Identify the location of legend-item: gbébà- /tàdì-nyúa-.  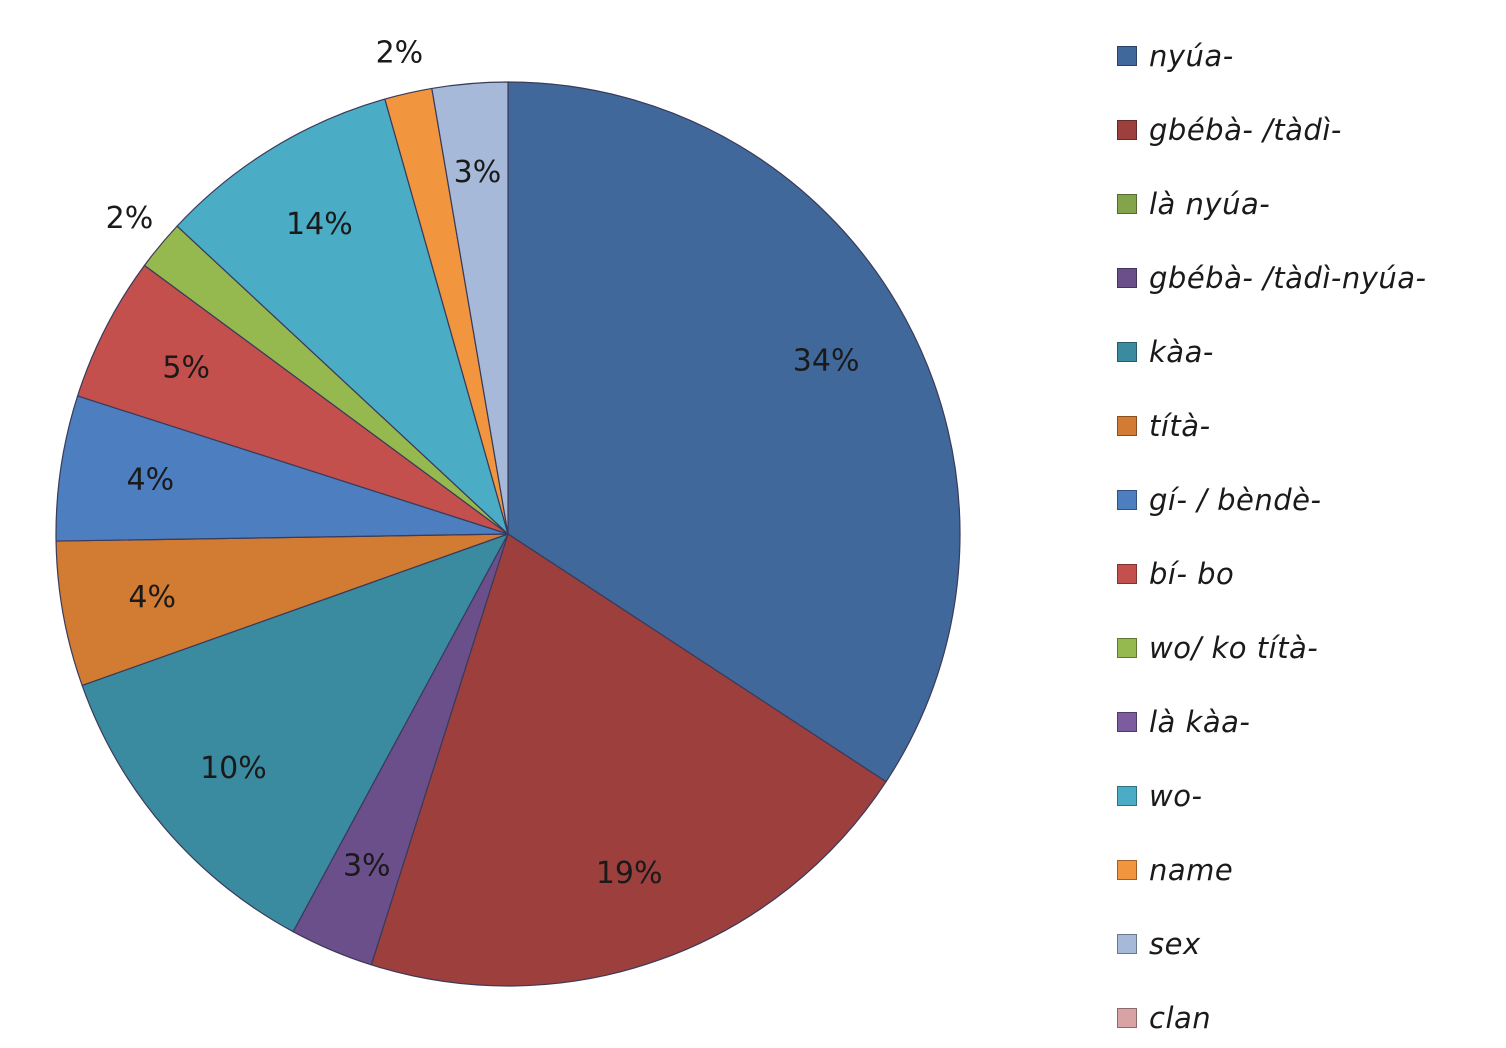
(1272, 278).